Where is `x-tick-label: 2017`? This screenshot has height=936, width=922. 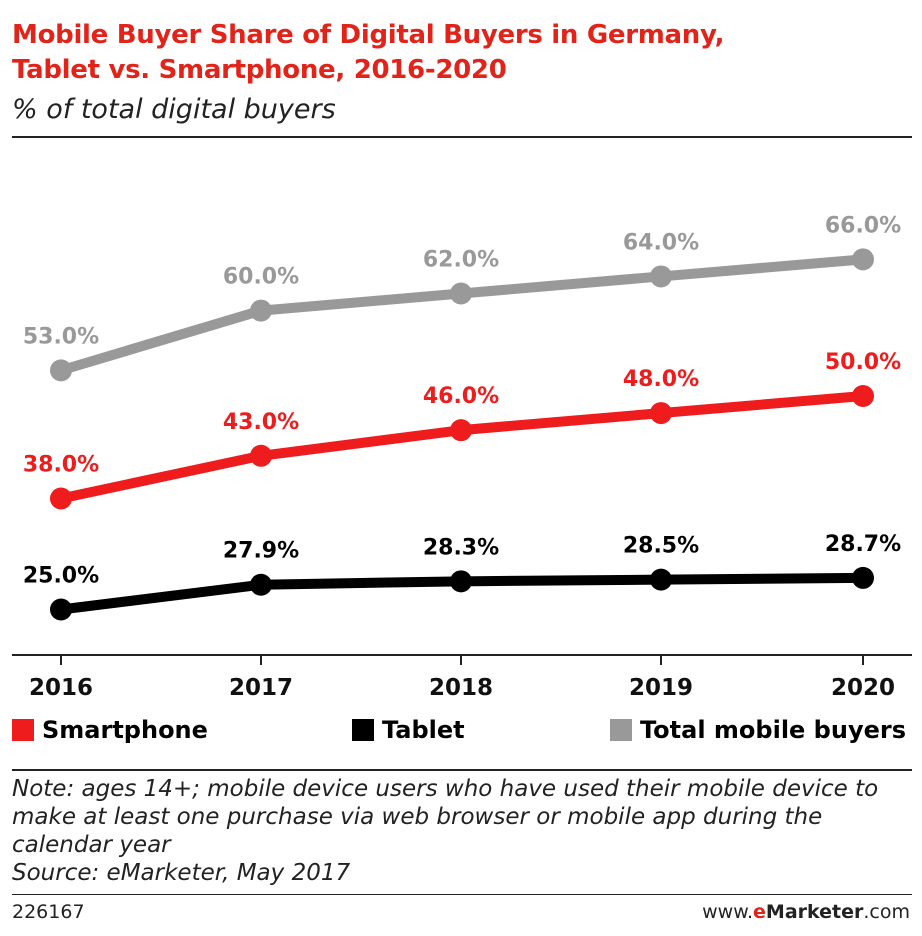 x-tick-label: 2017 is located at coordinates (261, 688).